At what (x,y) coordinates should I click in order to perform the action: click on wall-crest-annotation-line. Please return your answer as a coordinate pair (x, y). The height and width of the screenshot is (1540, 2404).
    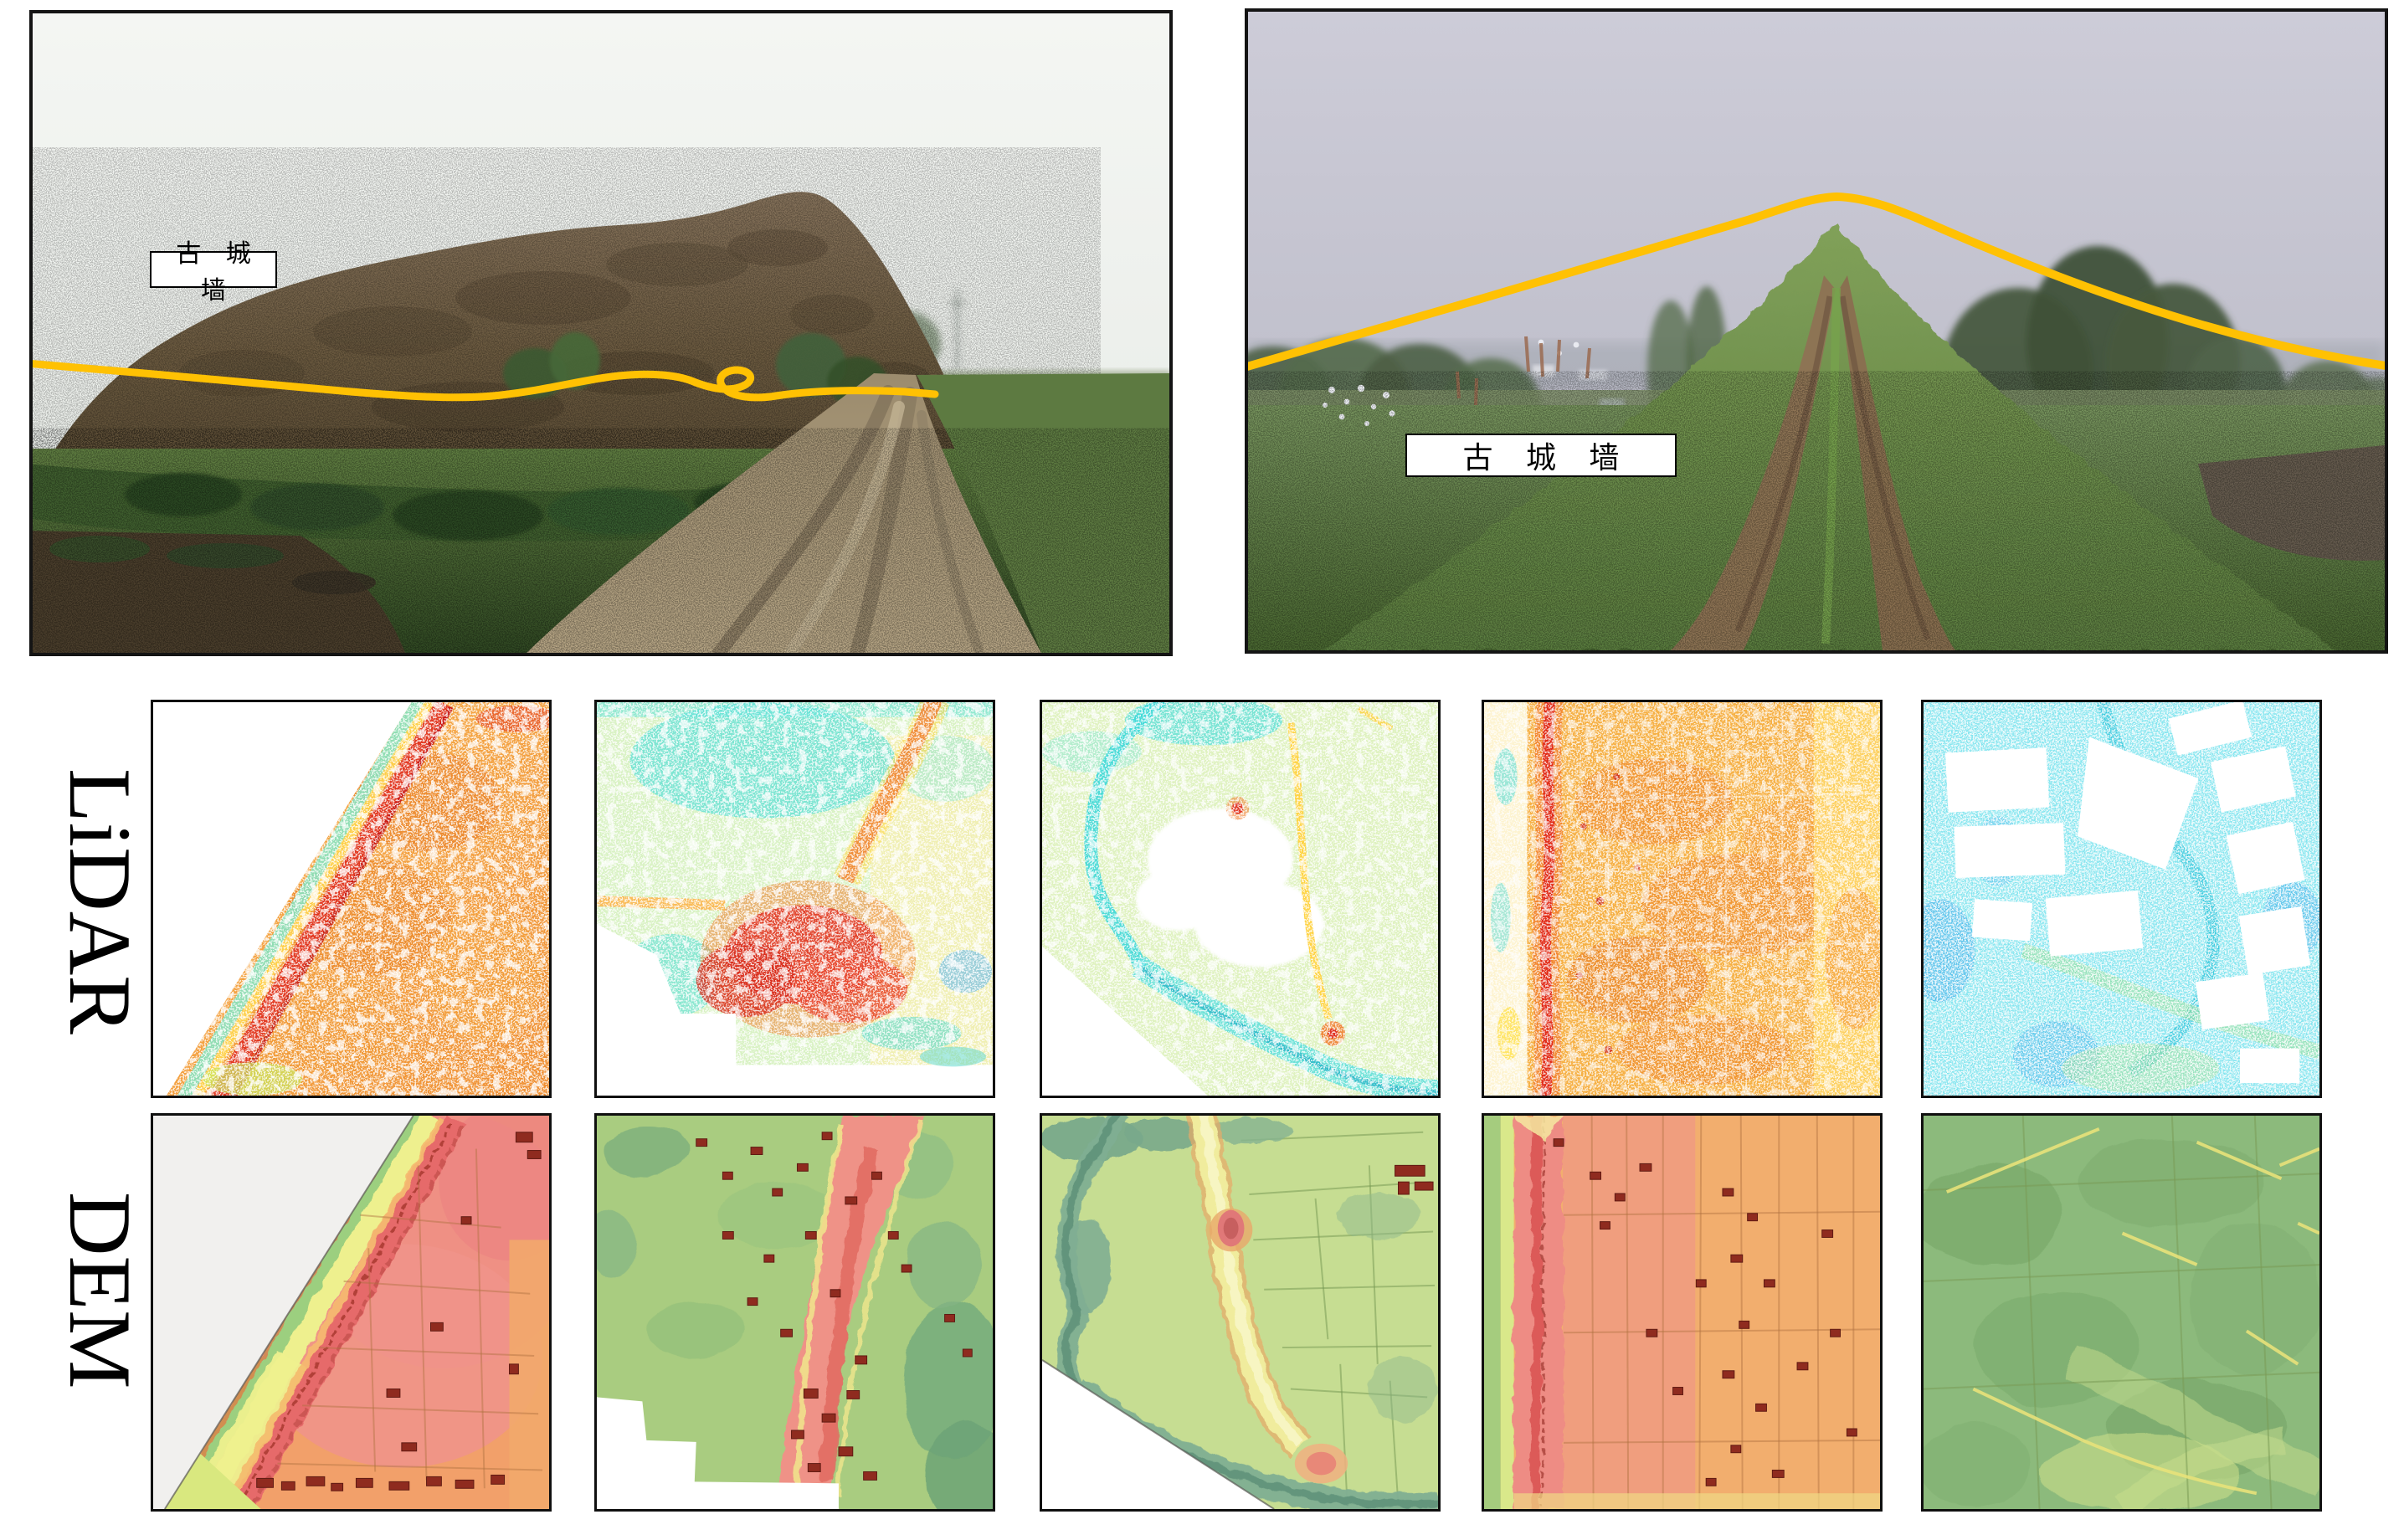
    Looking at the image, I should click on (1817, 281).